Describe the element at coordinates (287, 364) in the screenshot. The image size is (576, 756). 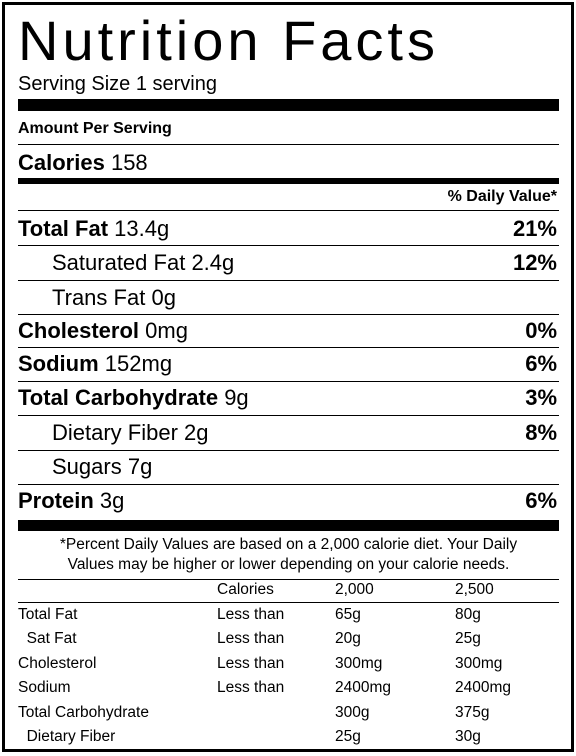
I see `nutrient-row-sodium: Sodium 152mg 6%` at that location.